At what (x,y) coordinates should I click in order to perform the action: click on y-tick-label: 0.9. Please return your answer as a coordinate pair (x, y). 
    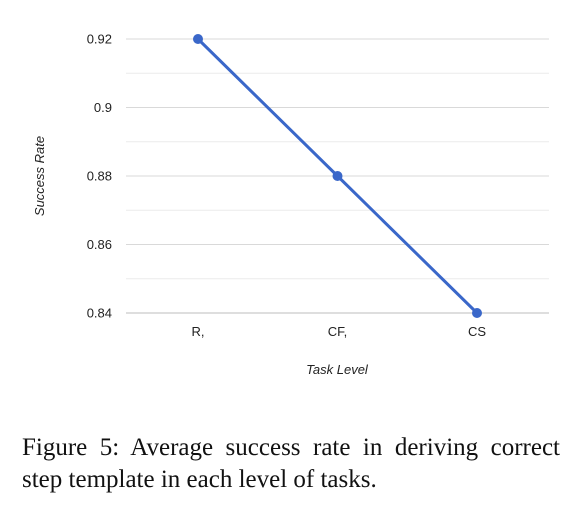
    Looking at the image, I should click on (103, 107).